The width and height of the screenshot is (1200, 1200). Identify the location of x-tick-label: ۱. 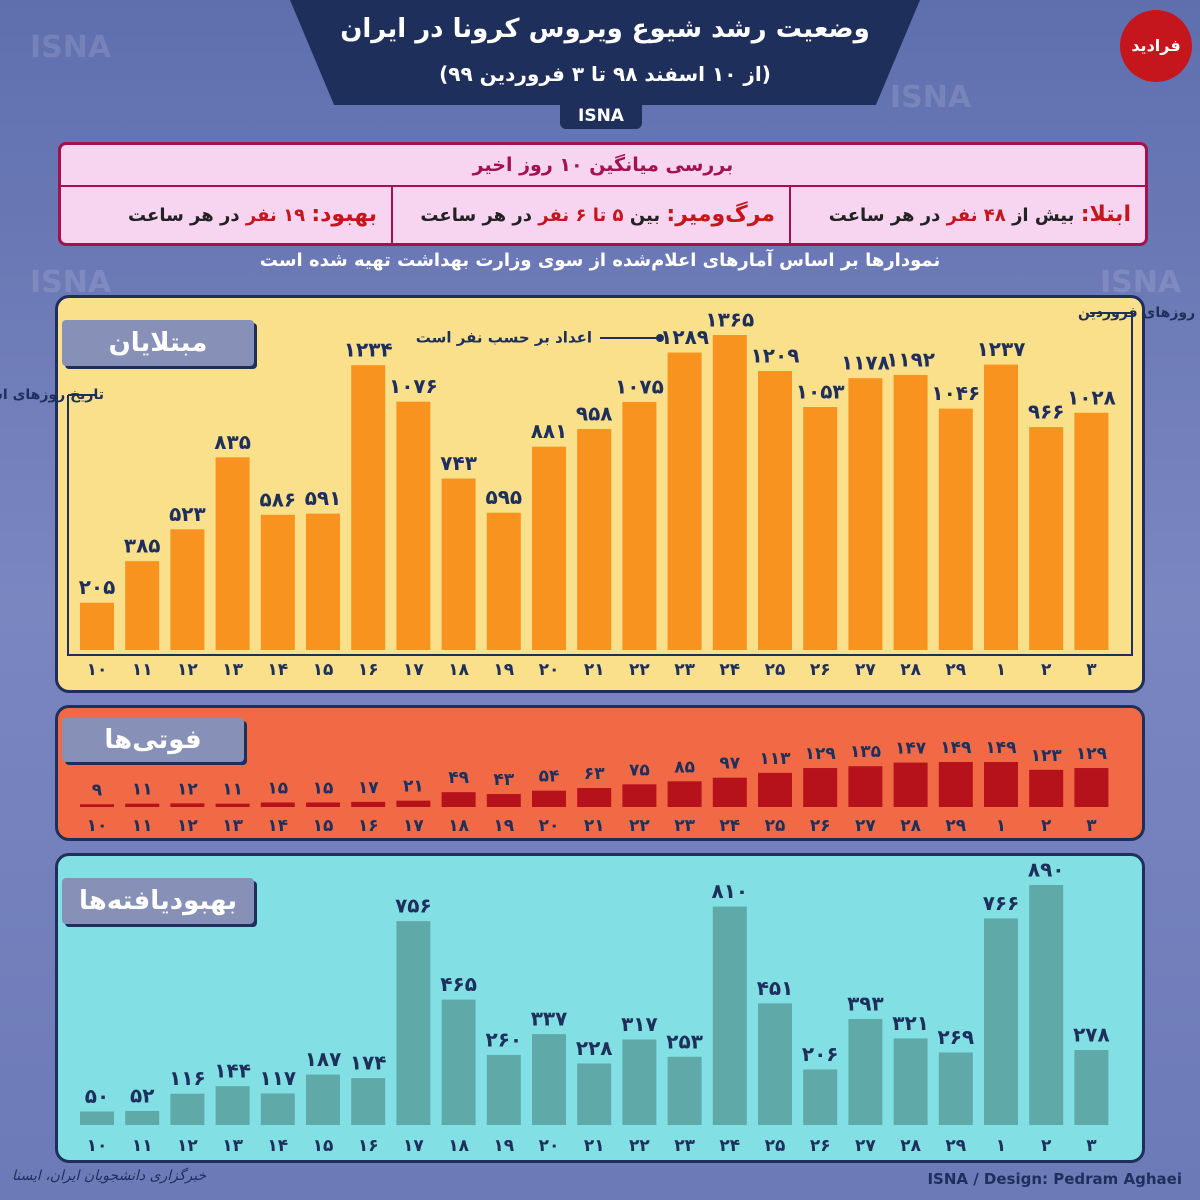
(1001, 1146).